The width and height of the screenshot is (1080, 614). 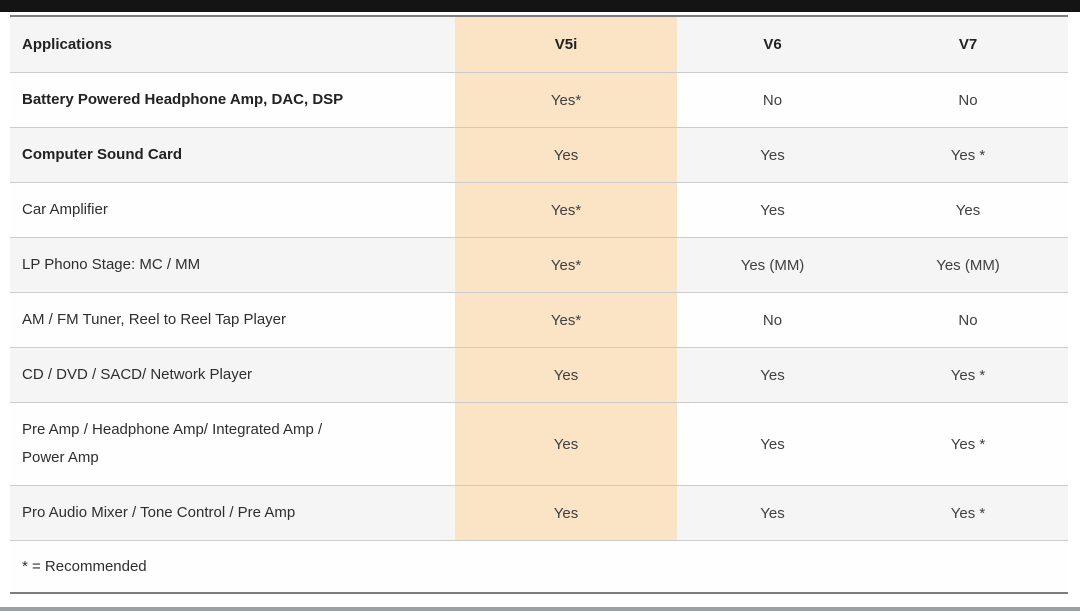 I want to click on column-header-label: V5i, so click(x=566, y=44).